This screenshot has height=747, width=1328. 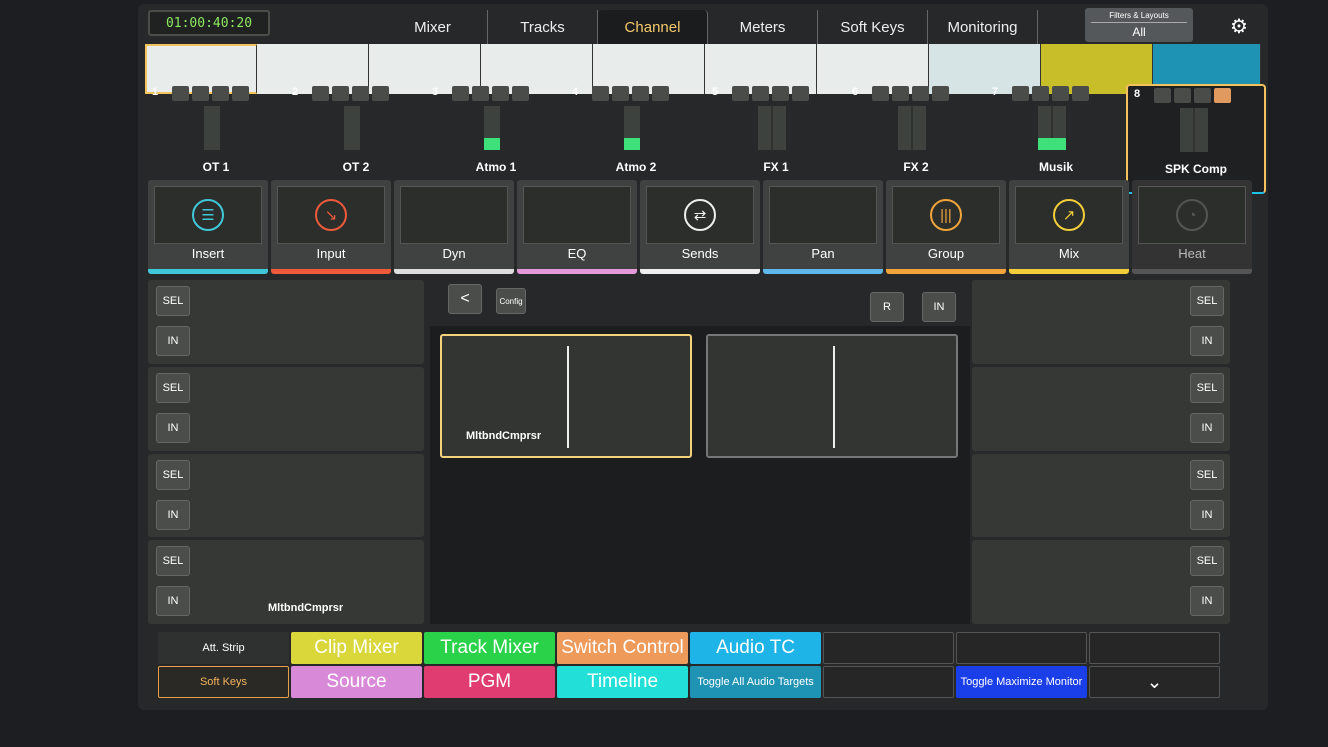 What do you see at coordinates (755, 648) in the screenshot?
I see `softkey-audio-tc: Audio TC` at bounding box center [755, 648].